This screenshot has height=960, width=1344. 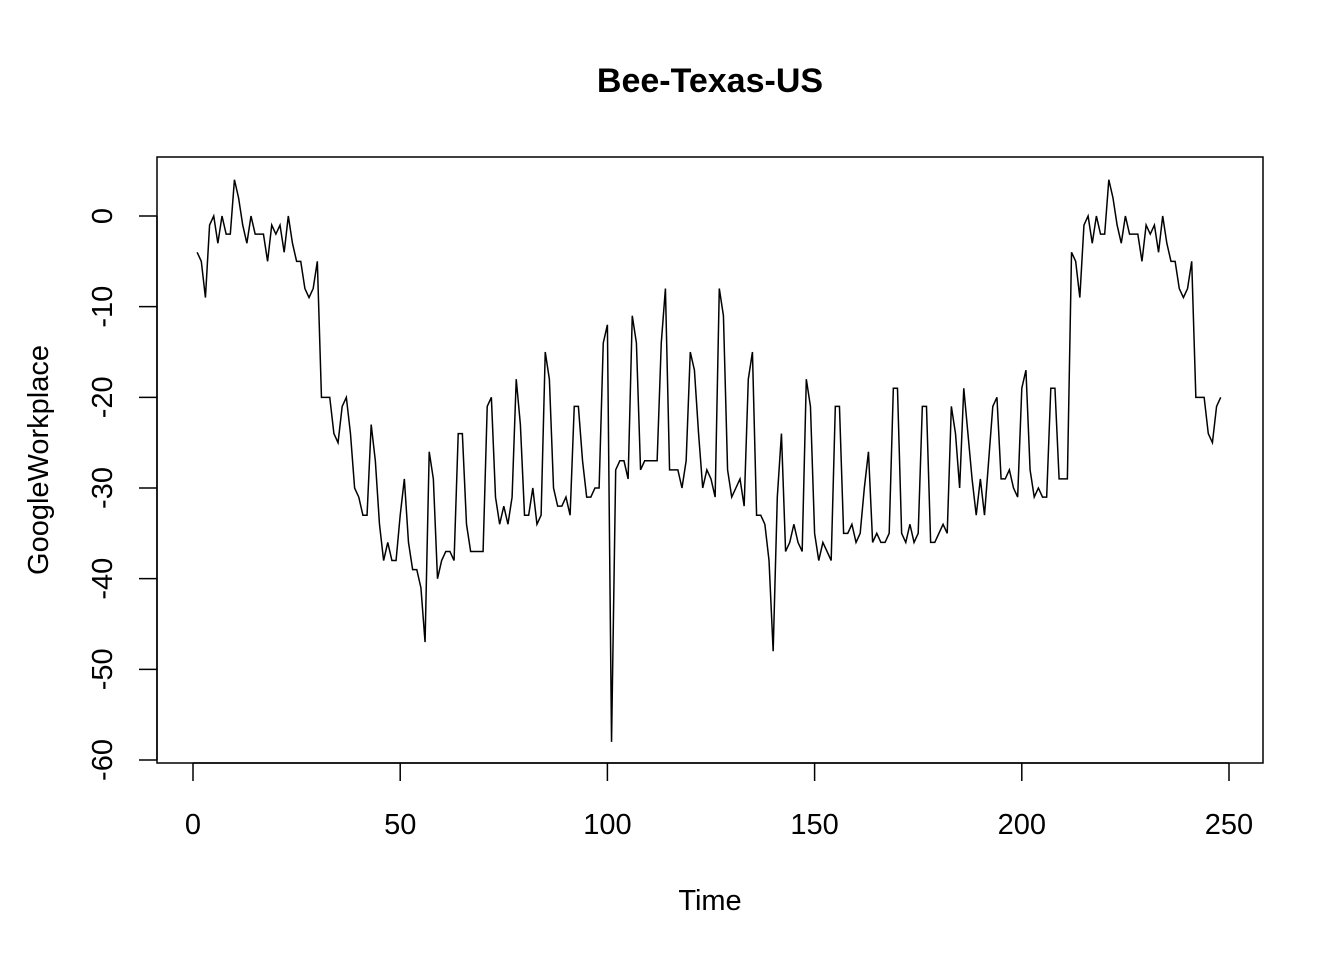 I want to click on x-axis: 0 50 100 150 200 250, so click(x=719, y=801).